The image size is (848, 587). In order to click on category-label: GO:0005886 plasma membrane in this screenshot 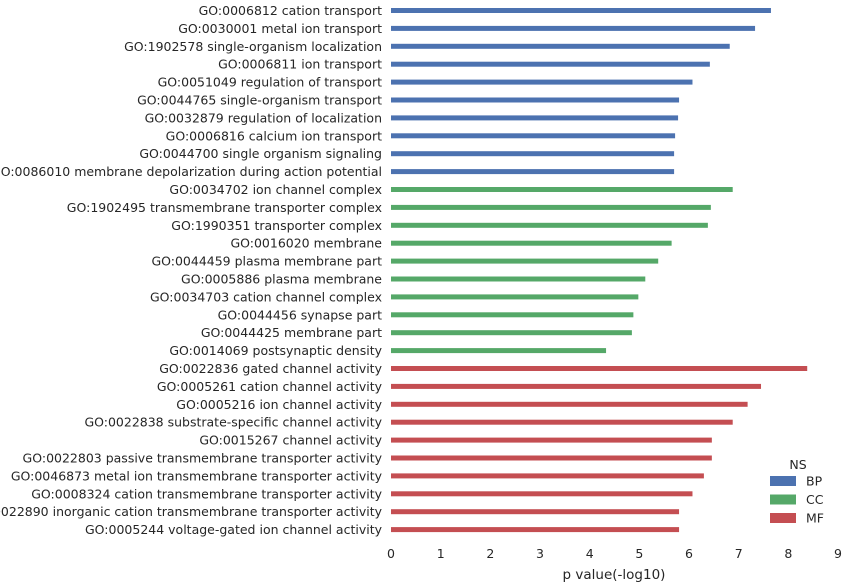, I will do `click(281, 279)`.